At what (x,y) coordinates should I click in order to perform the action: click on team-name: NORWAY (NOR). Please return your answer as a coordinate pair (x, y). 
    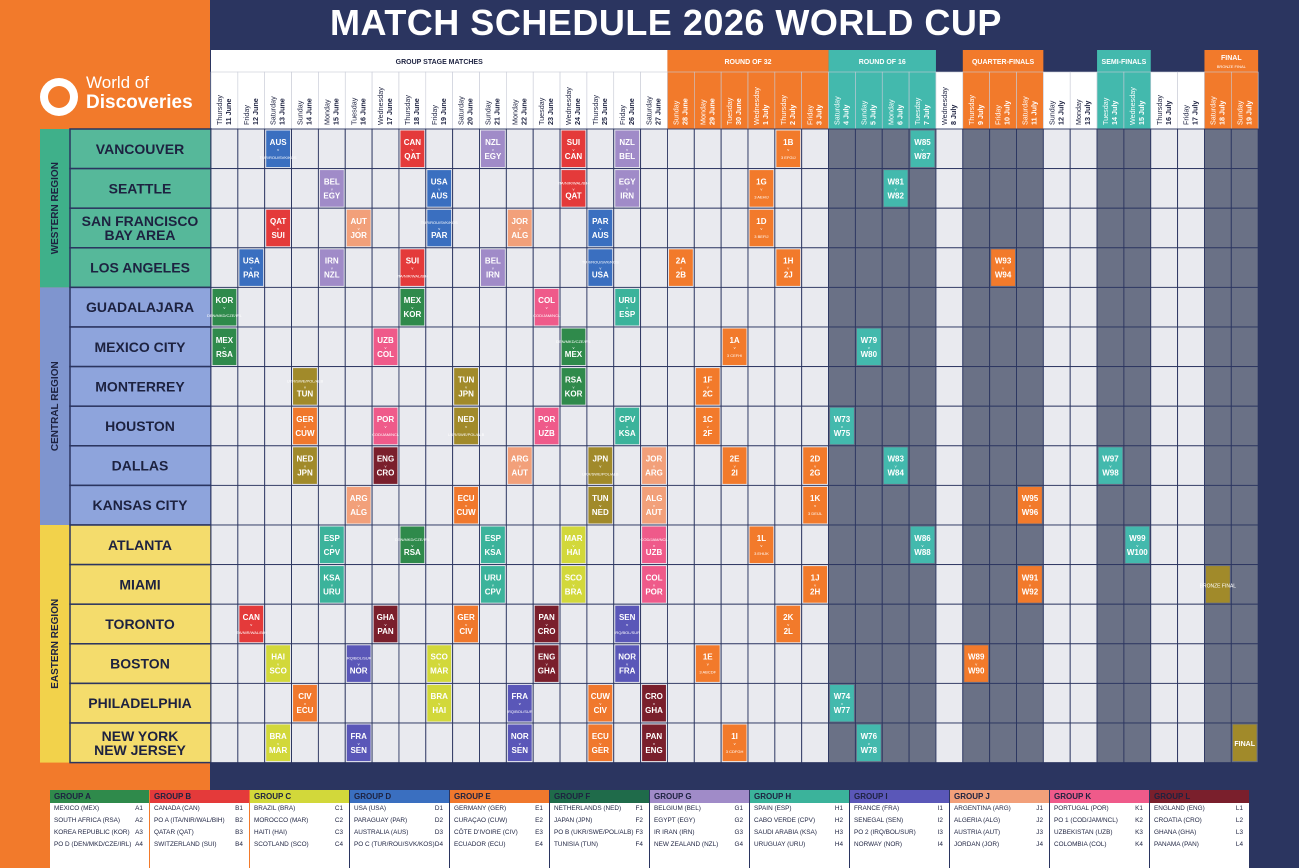
    Looking at the image, I should click on (878, 844).